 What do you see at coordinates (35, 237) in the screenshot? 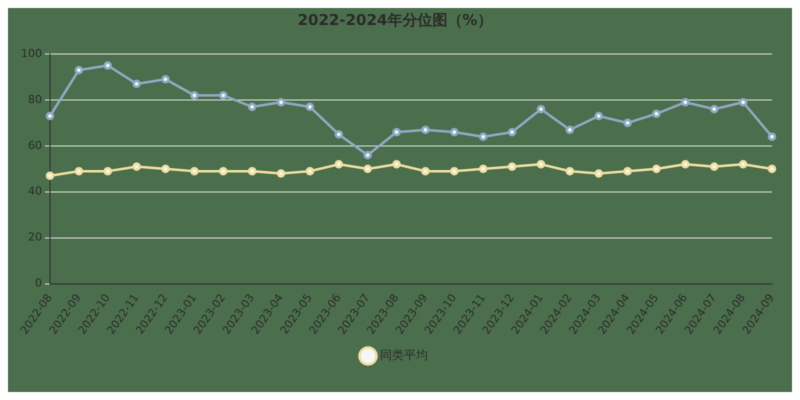
I see `y-tick-label: 20` at bounding box center [35, 237].